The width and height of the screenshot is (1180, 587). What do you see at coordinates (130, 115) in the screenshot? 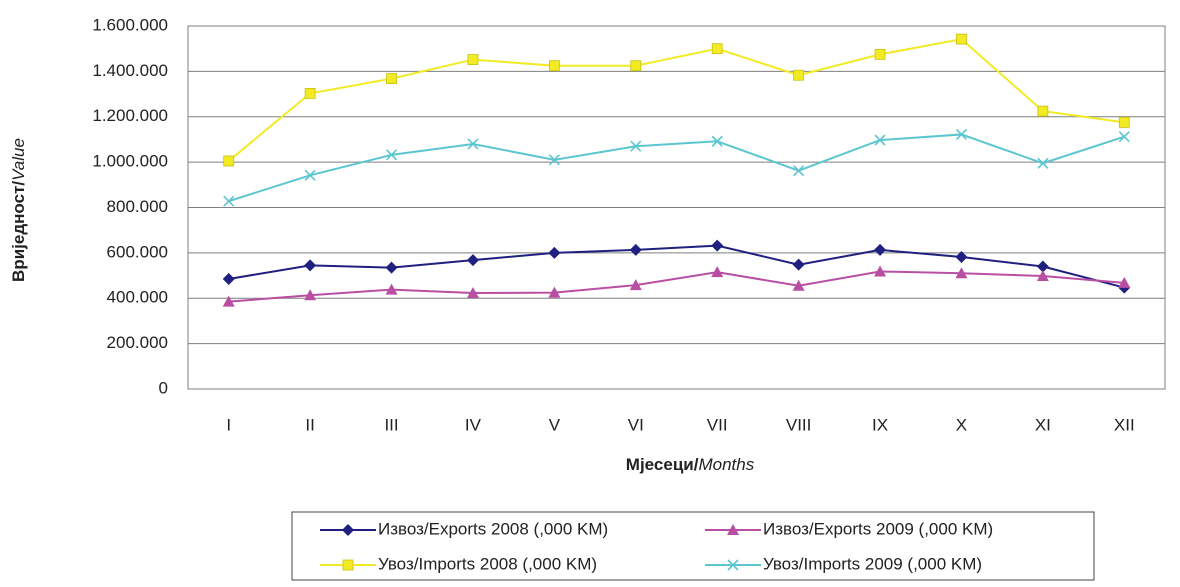
I see `y-tick-label: 1.200.000` at bounding box center [130, 115].